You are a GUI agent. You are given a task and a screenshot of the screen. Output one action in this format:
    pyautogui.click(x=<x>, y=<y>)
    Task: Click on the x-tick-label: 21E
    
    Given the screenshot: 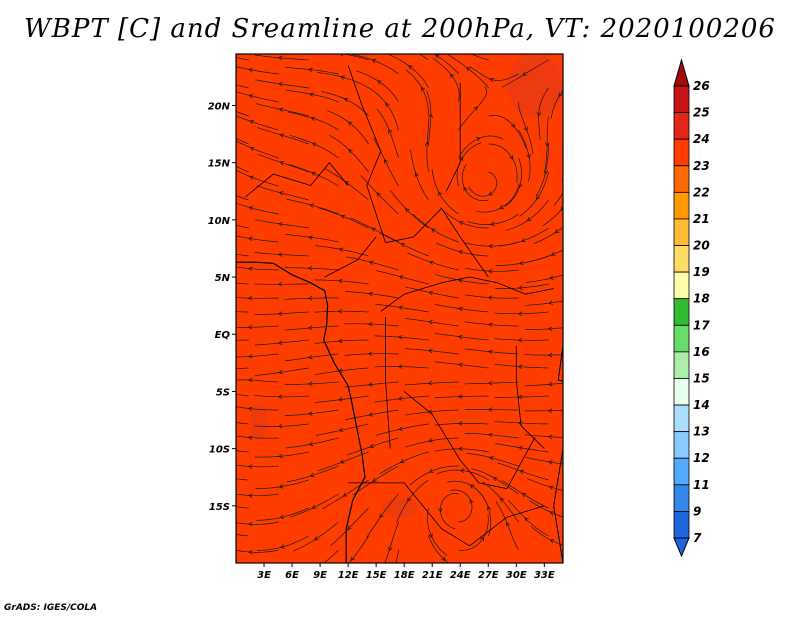 What is the action you would take?
    pyautogui.click(x=432, y=575)
    